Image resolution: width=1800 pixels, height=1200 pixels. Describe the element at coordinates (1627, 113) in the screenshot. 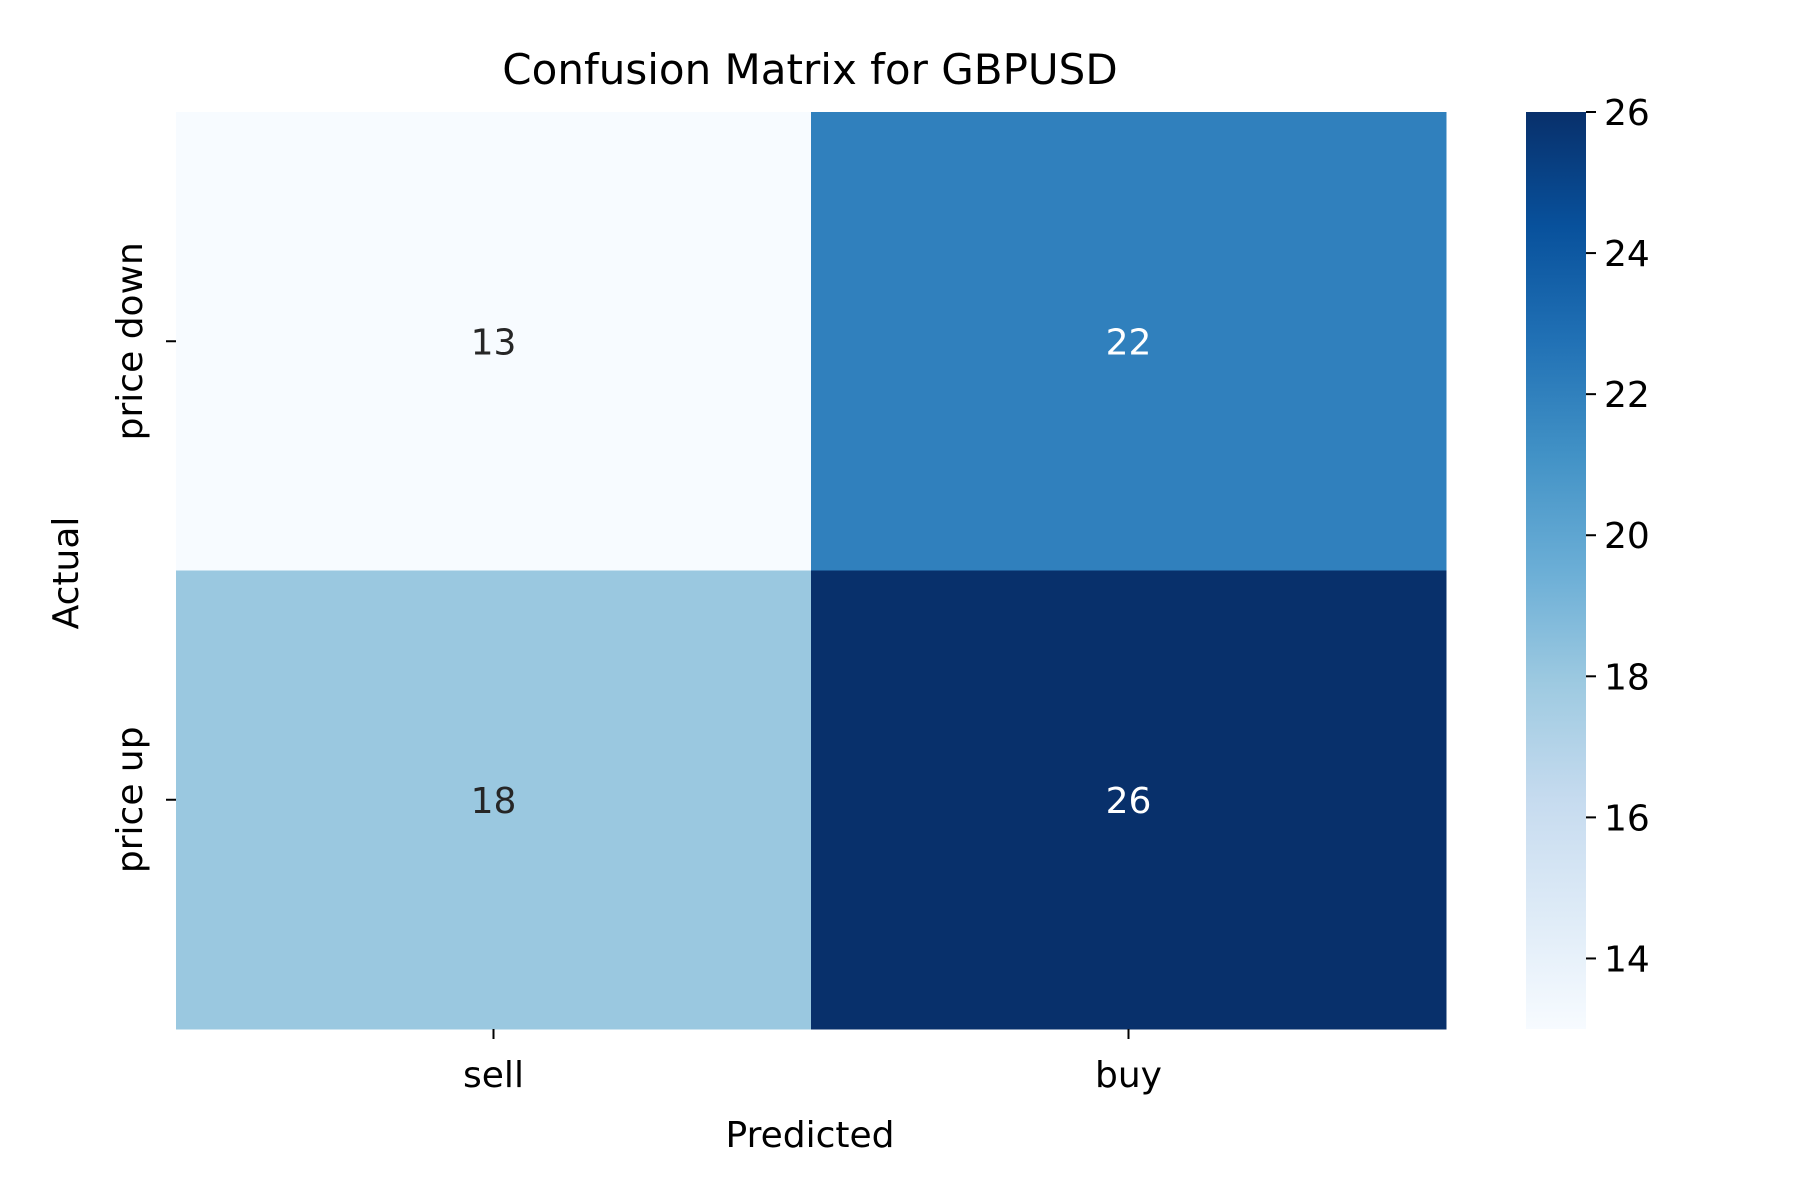

I see `colorbar-tick-label: 26` at that location.